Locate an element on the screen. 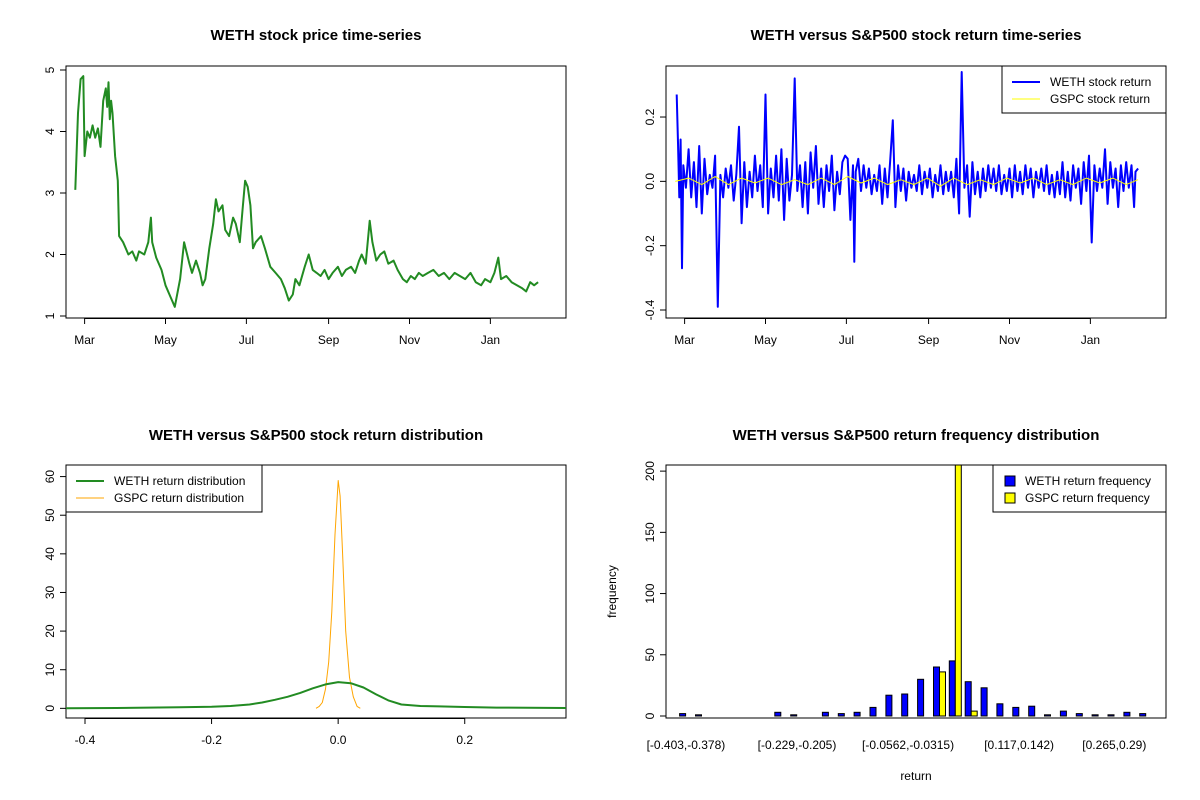 Image resolution: width=1200 pixels, height=800 pixels. x-tick-label: 0.0 is located at coordinates (338, 740).